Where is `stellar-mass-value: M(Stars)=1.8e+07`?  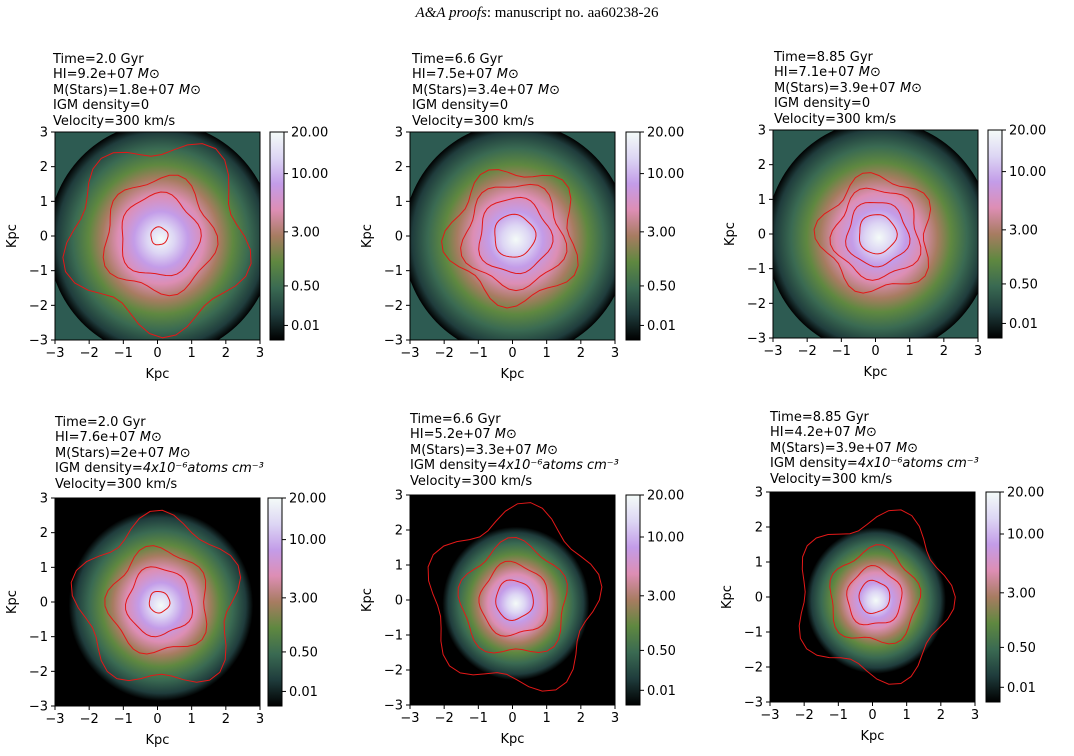
stellar-mass-value: M(Stars)=1.8e+07 is located at coordinates (116, 90).